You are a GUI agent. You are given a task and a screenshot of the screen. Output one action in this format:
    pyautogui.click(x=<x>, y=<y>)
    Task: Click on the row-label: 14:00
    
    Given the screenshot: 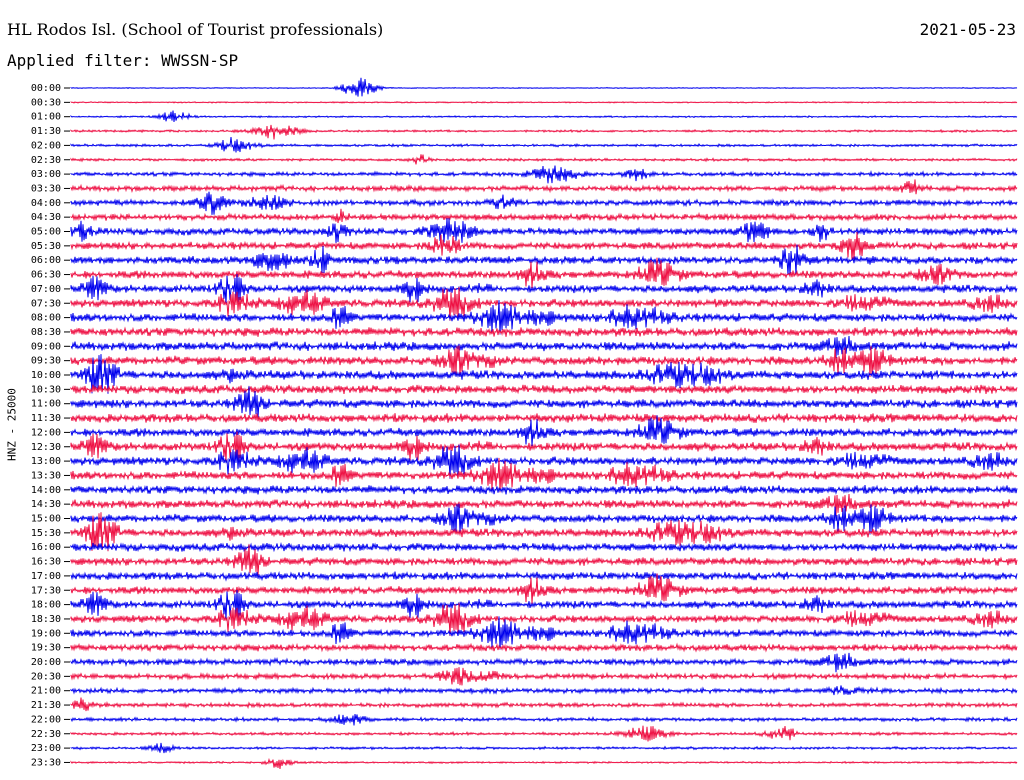 What is the action you would take?
    pyautogui.click(x=46, y=490)
    